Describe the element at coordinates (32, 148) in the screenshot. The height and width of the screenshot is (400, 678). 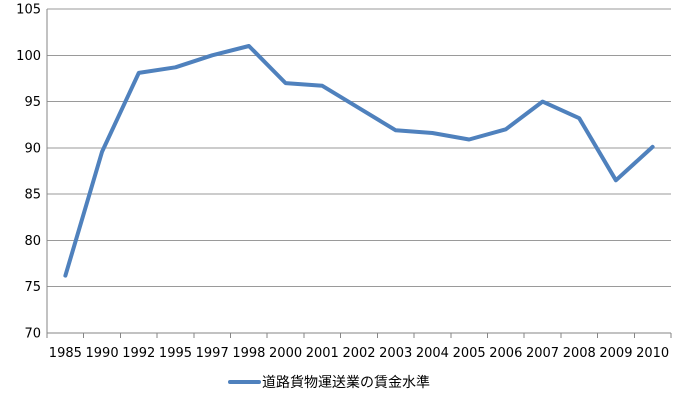
I see `y-tick-label: 90` at that location.